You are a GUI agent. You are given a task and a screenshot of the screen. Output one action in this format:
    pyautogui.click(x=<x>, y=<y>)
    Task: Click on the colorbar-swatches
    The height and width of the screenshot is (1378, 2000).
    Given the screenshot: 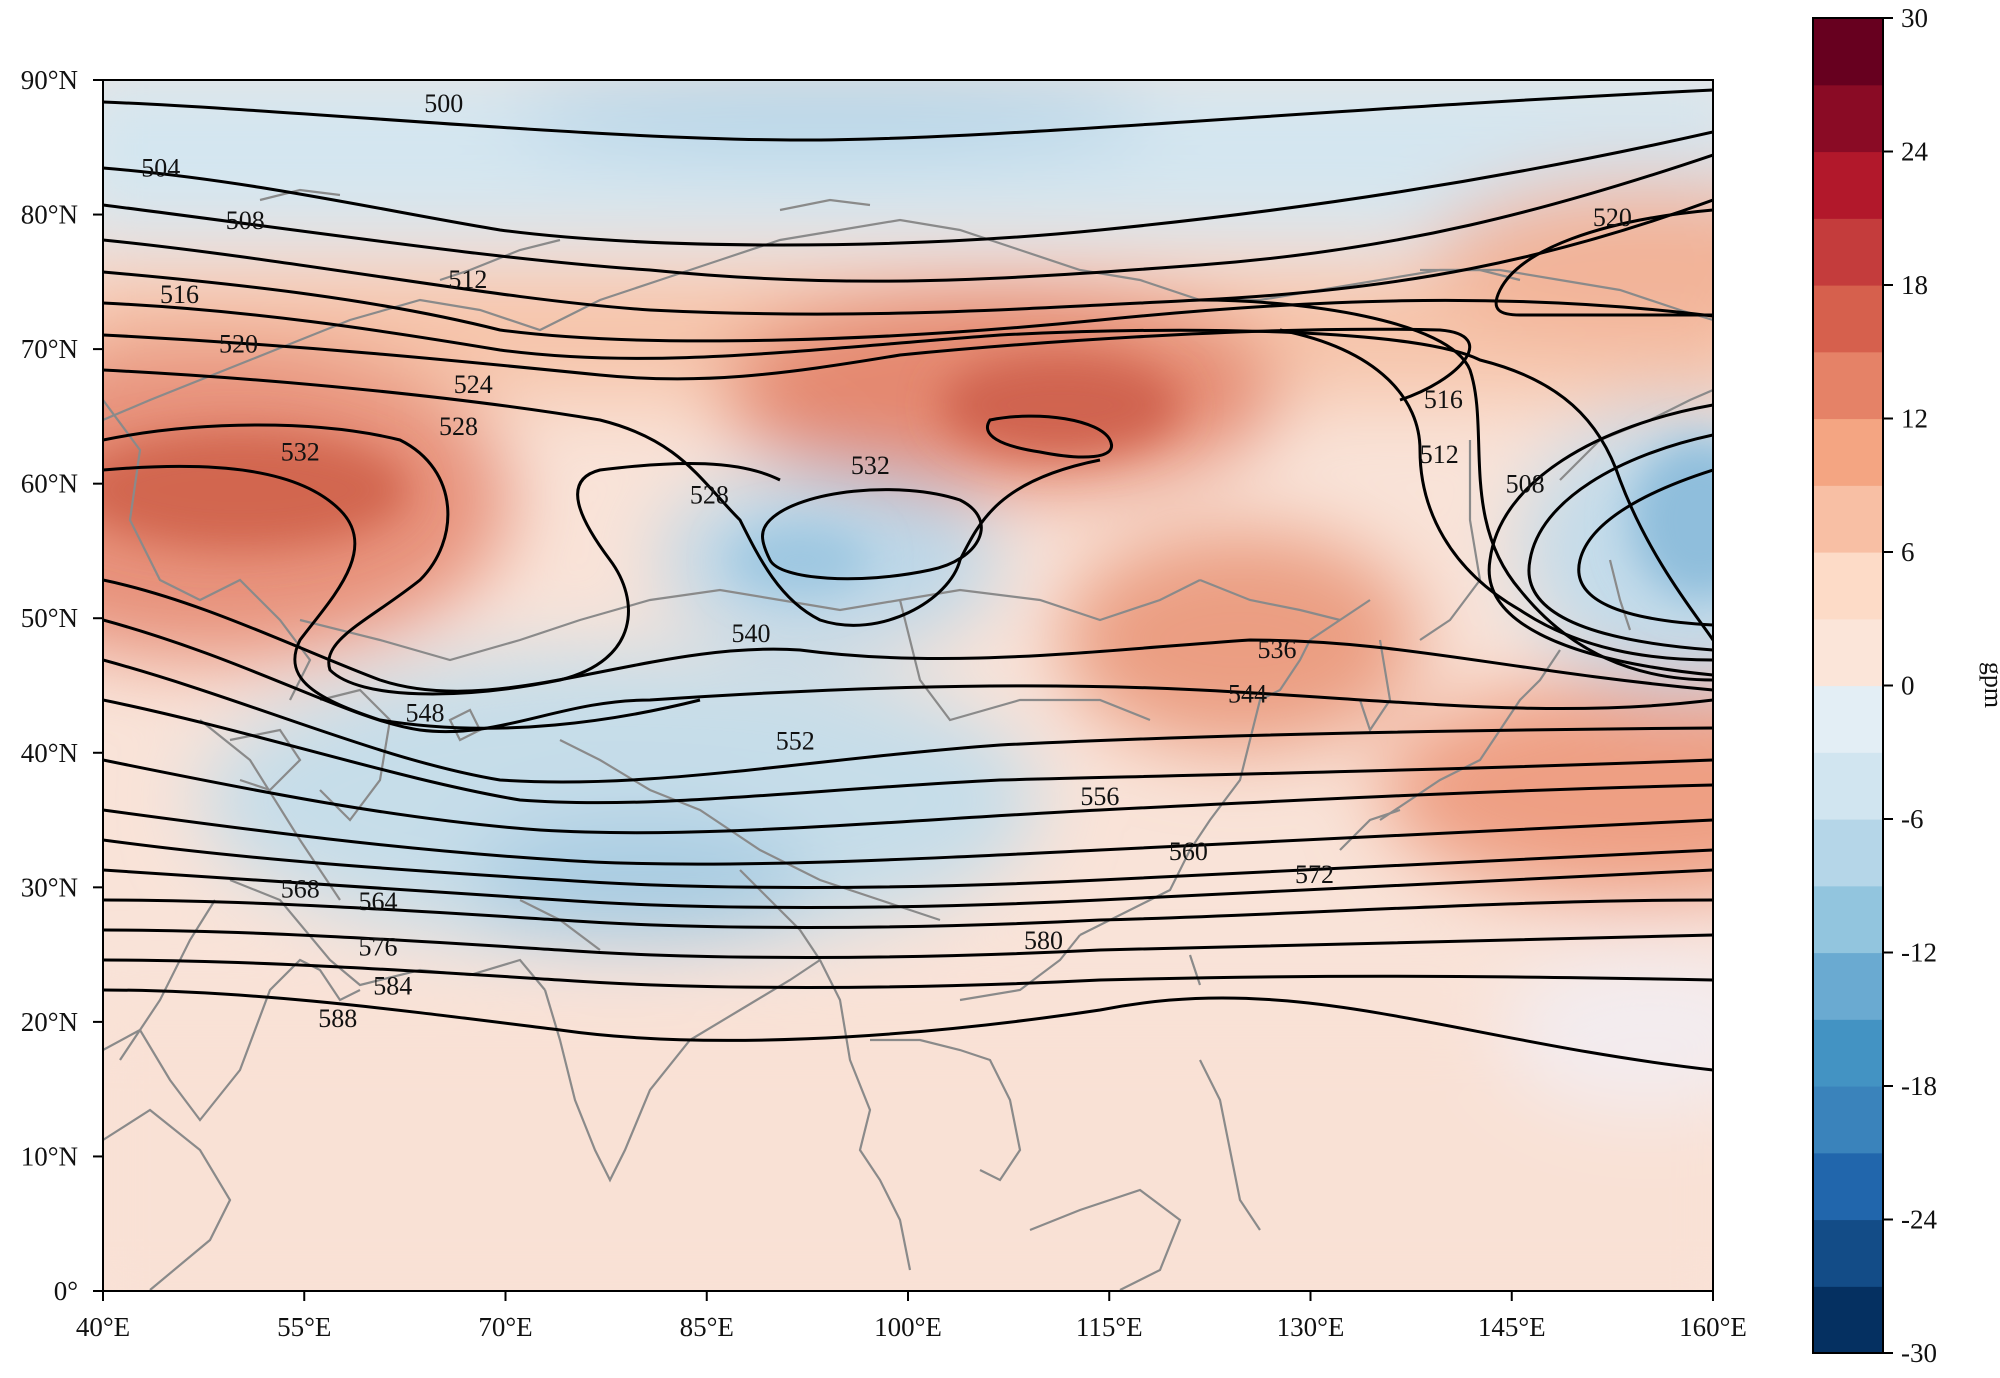 What is the action you would take?
    pyautogui.click(x=1848, y=686)
    